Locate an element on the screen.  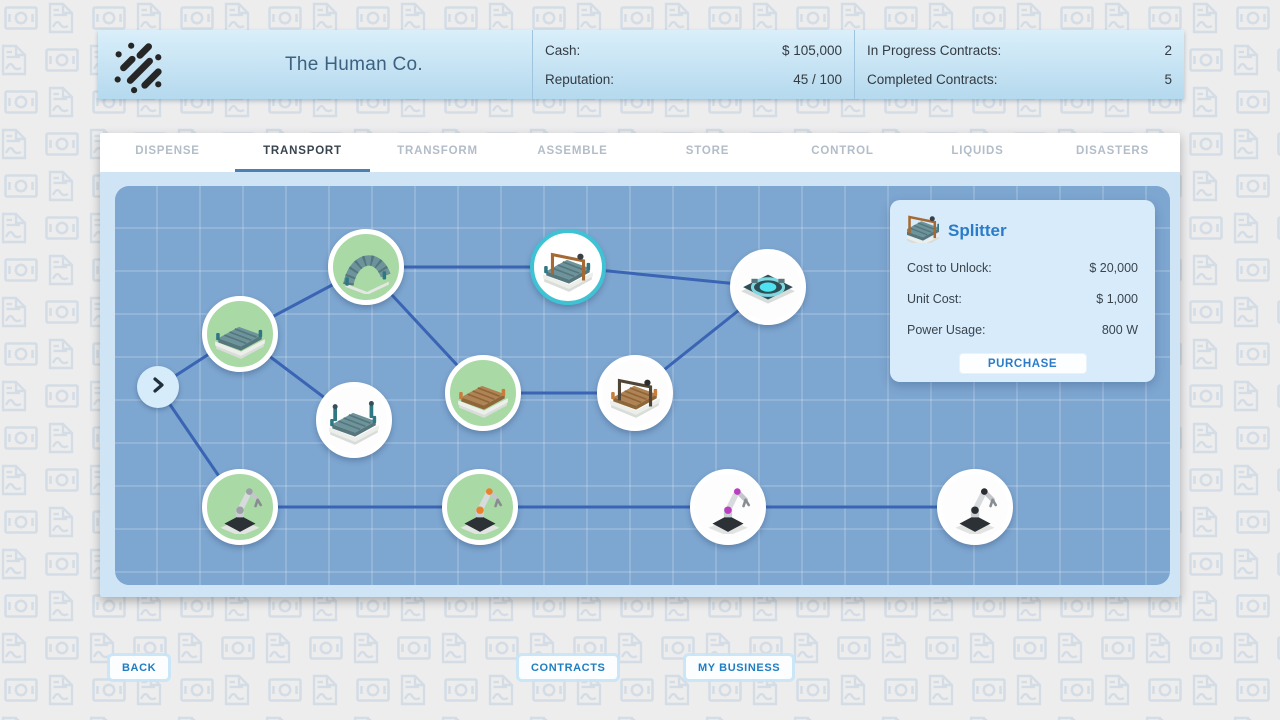
tab-assemble: ASSEMBLE is located at coordinates (572, 151).